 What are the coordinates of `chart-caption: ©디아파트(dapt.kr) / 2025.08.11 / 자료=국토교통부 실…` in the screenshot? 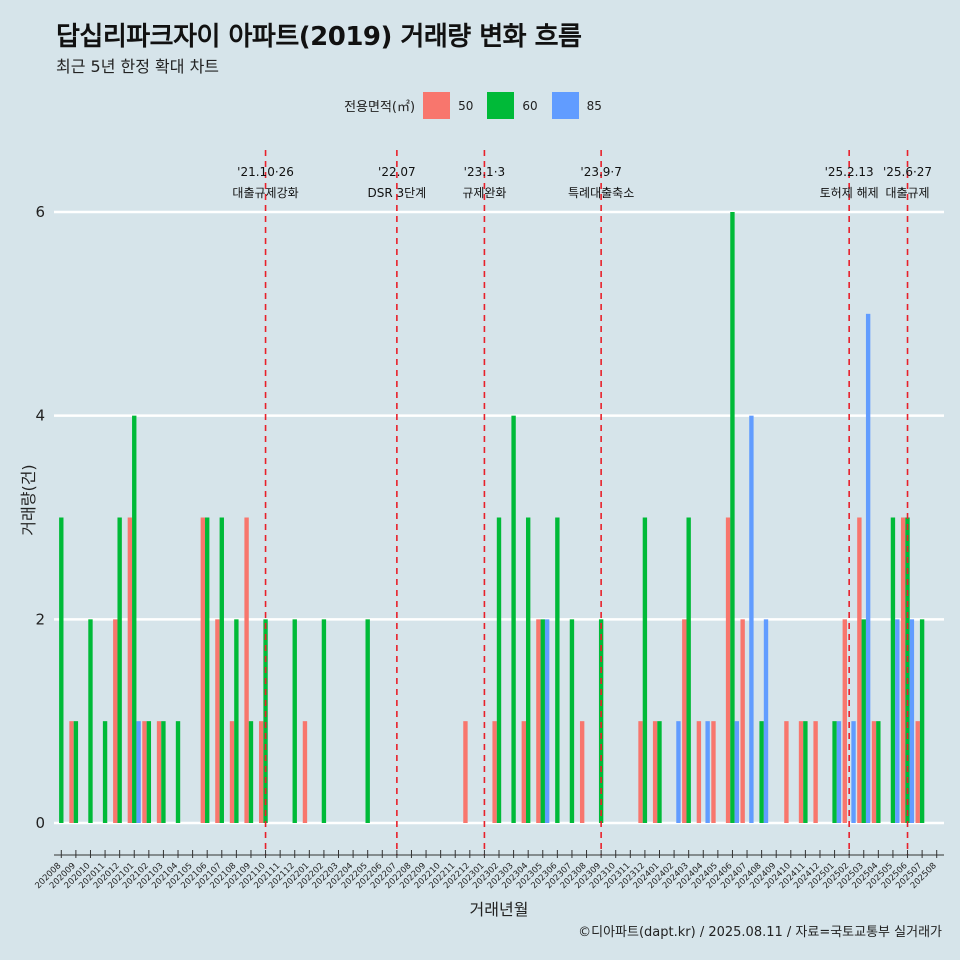 It's located at (760, 932).